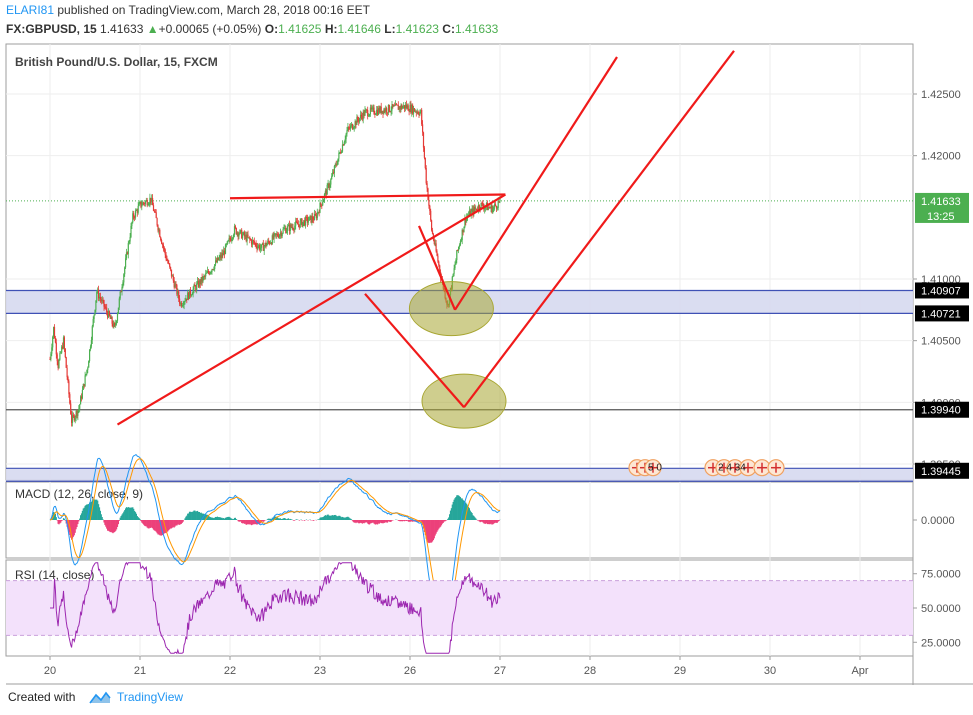  Describe the element at coordinates (30, 10) in the screenshot. I see `author-link: ELARI81` at that location.